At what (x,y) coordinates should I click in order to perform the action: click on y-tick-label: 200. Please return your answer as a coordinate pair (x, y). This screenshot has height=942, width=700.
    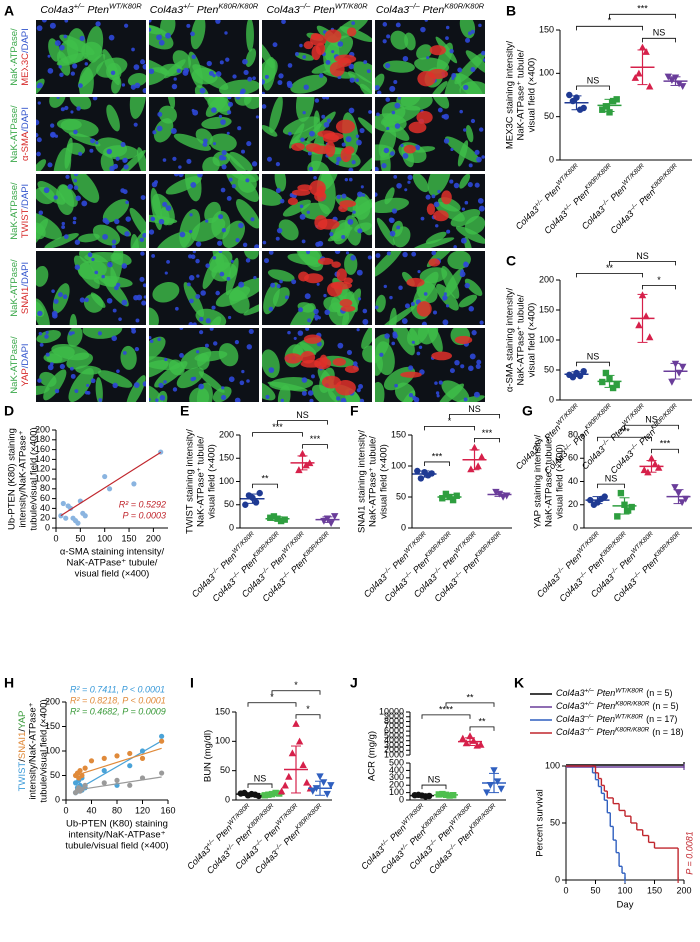
    Looking at the image, I should click on (226, 434).